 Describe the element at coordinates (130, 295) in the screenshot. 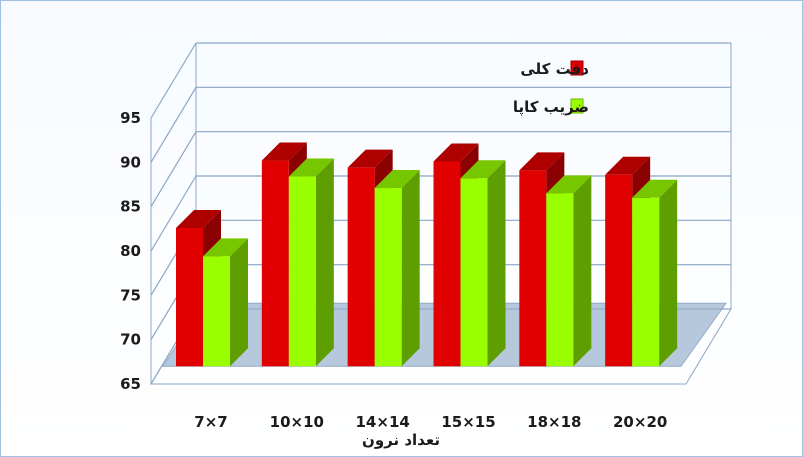

I see `y-tick-label: 75` at that location.